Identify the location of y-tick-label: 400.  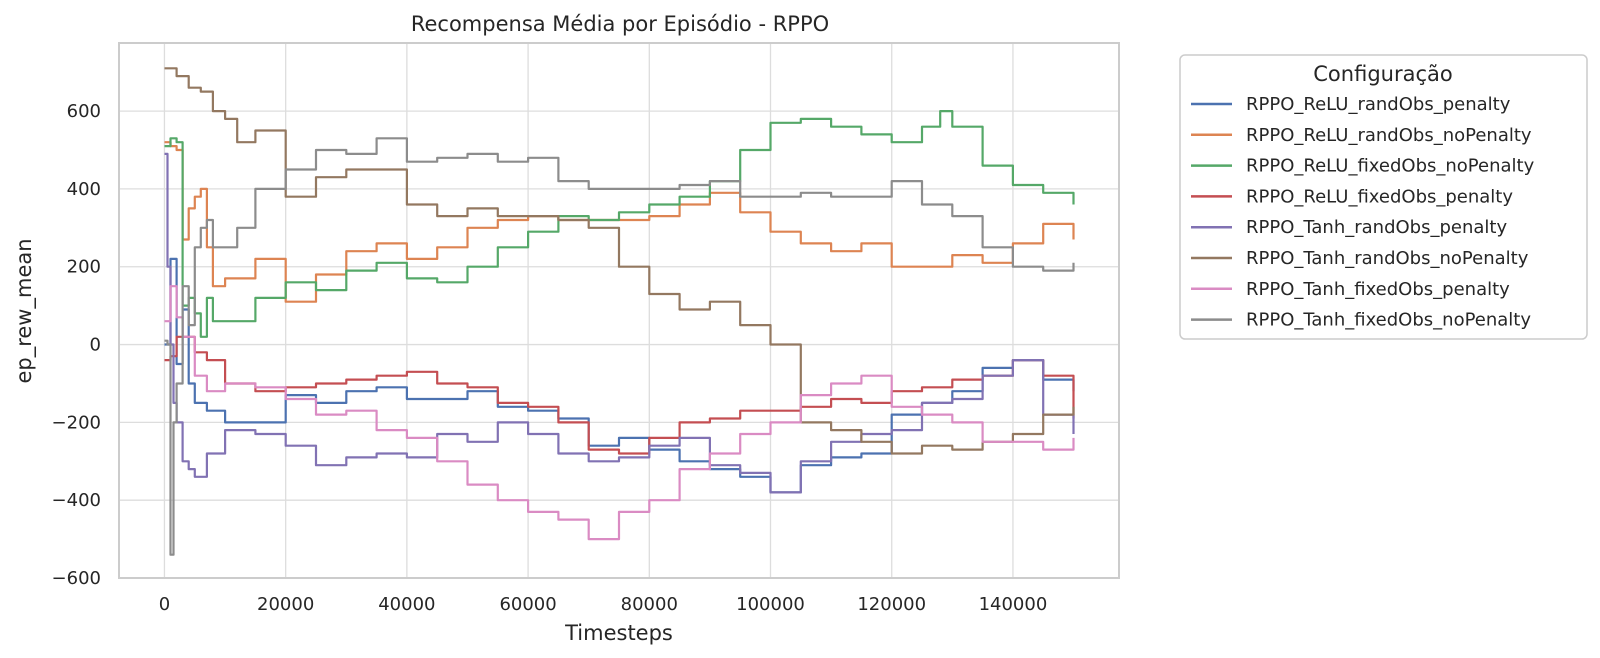
(84, 189).